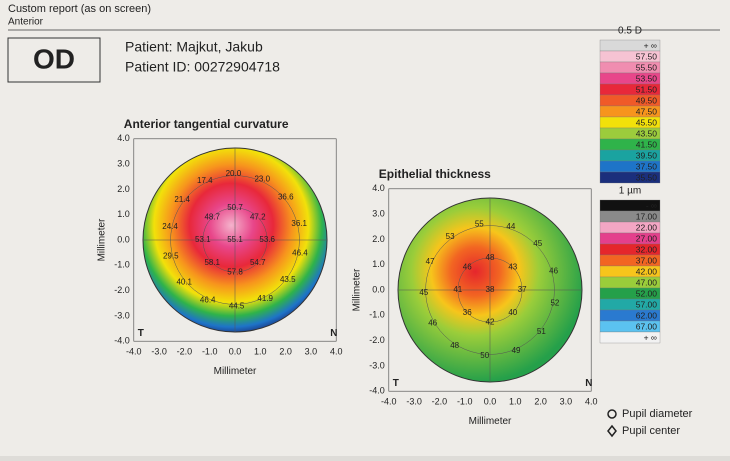 This screenshot has height=461, width=730. Describe the element at coordinates (647, 166) in the screenshot. I see `scale-label: 37.50` at that location.